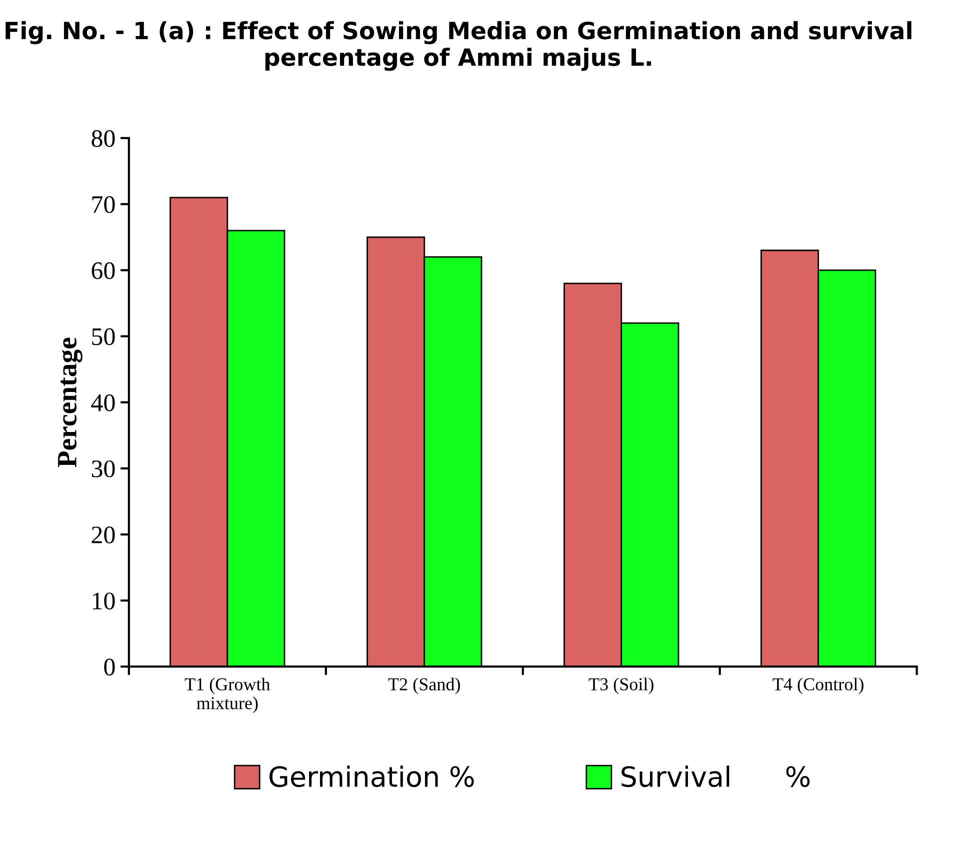 This screenshot has height=847, width=955. I want to click on y-tick-label: 80, so click(103, 138).